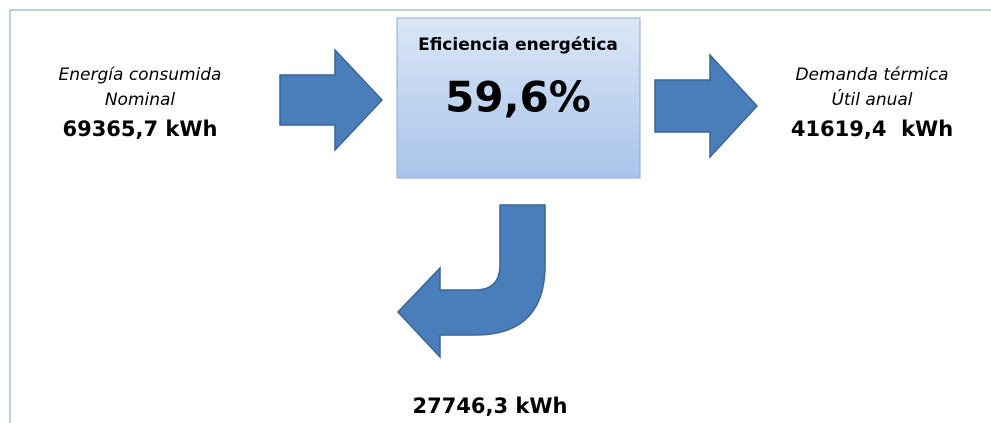 Image resolution: width=991 pixels, height=423 pixels. Describe the element at coordinates (706, 106) in the screenshot. I see `output-arrow` at that location.